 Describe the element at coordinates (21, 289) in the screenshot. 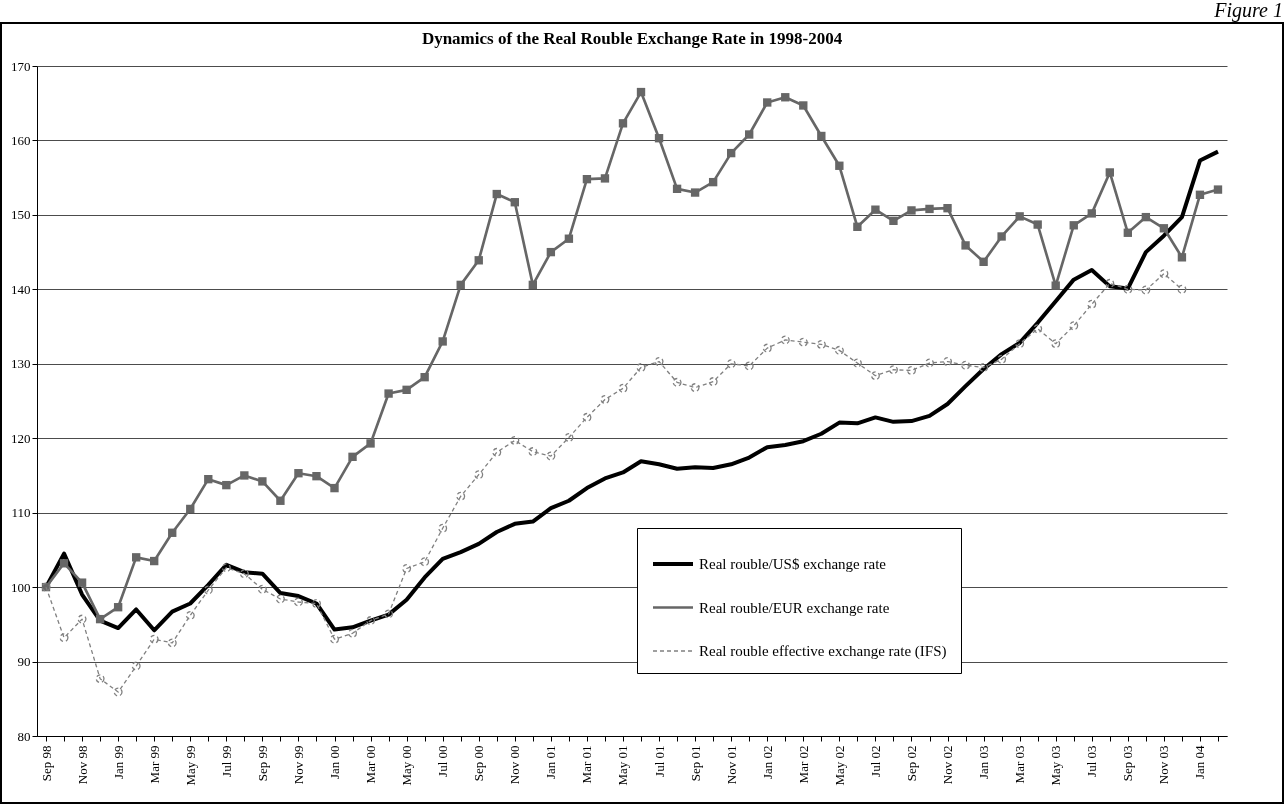

I see `y-tick-label: 140` at that location.